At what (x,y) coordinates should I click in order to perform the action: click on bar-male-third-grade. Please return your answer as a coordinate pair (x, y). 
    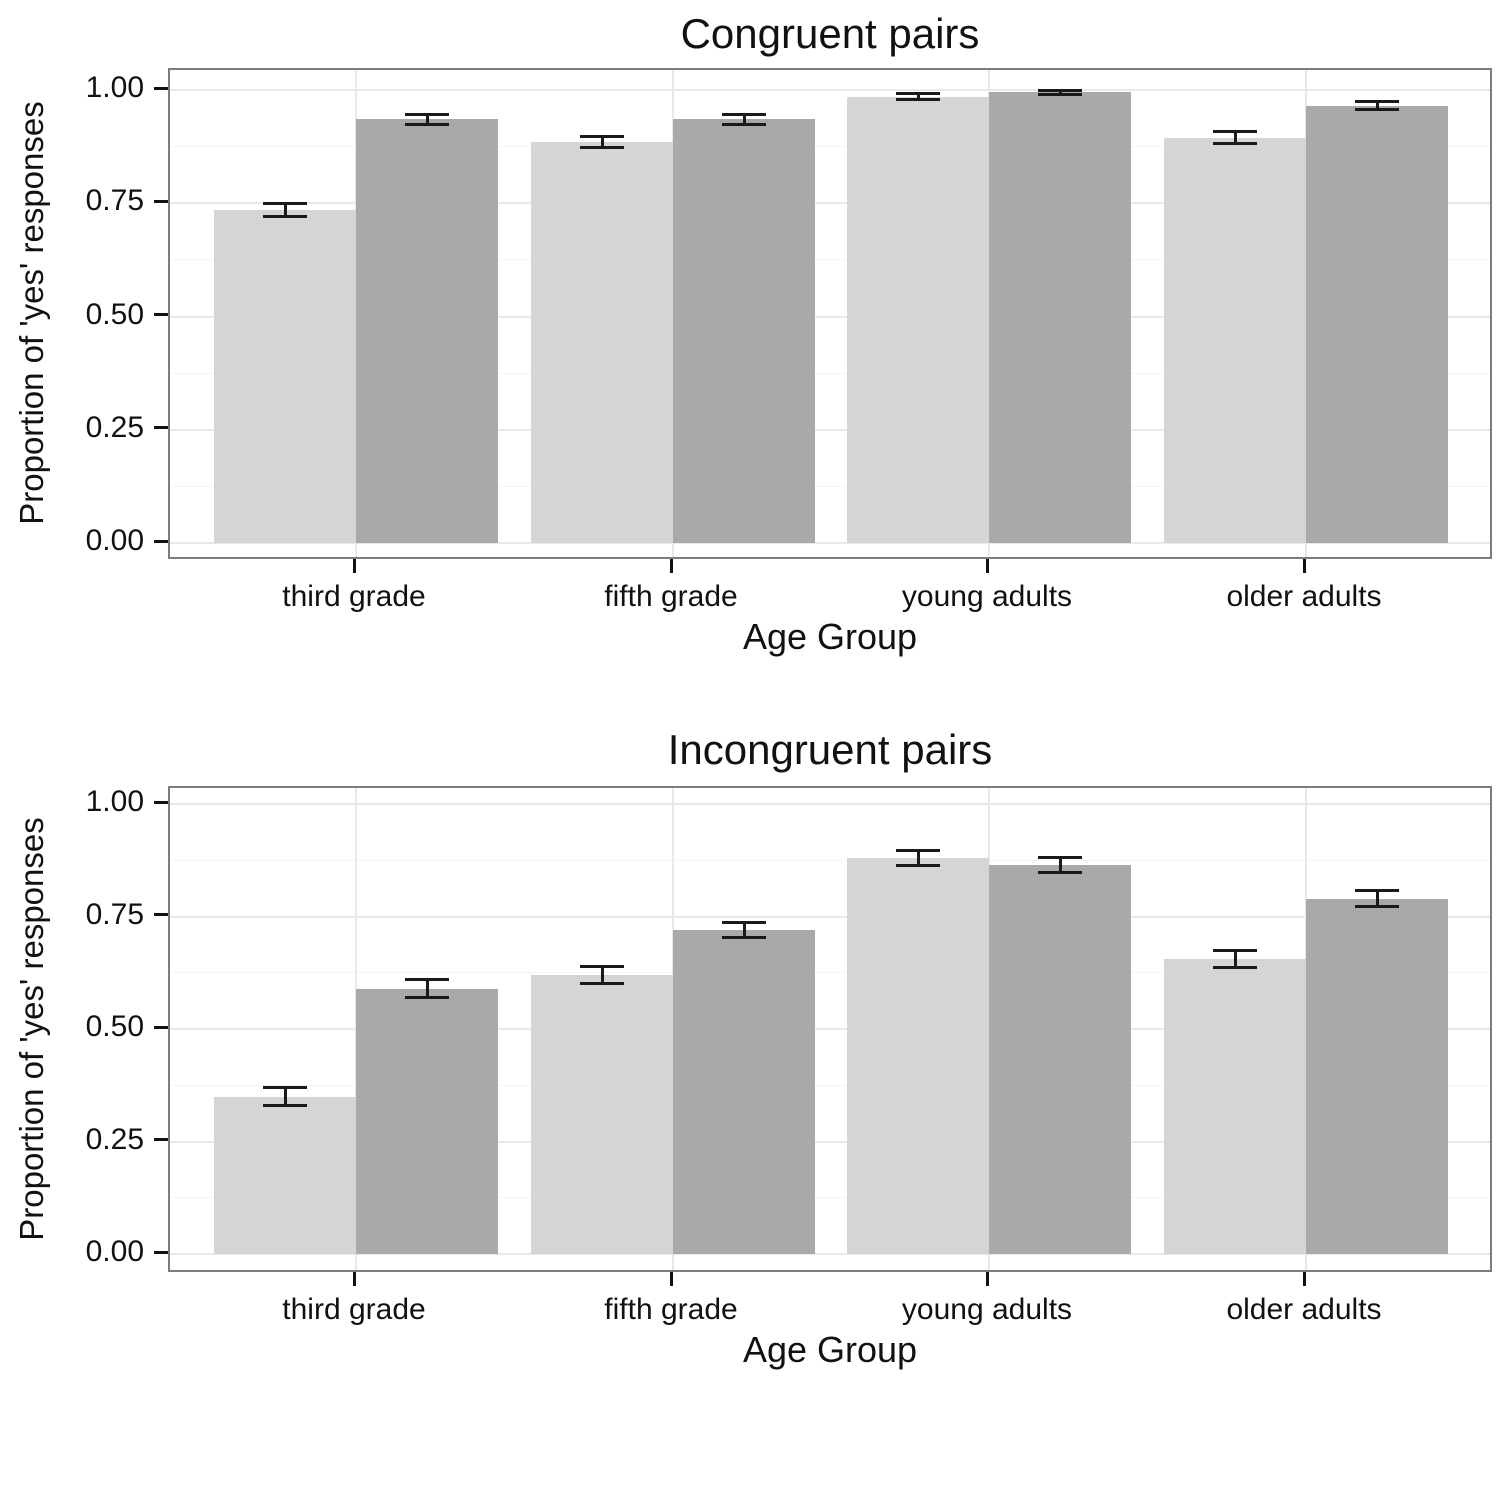
    Looking at the image, I should click on (427, 1121).